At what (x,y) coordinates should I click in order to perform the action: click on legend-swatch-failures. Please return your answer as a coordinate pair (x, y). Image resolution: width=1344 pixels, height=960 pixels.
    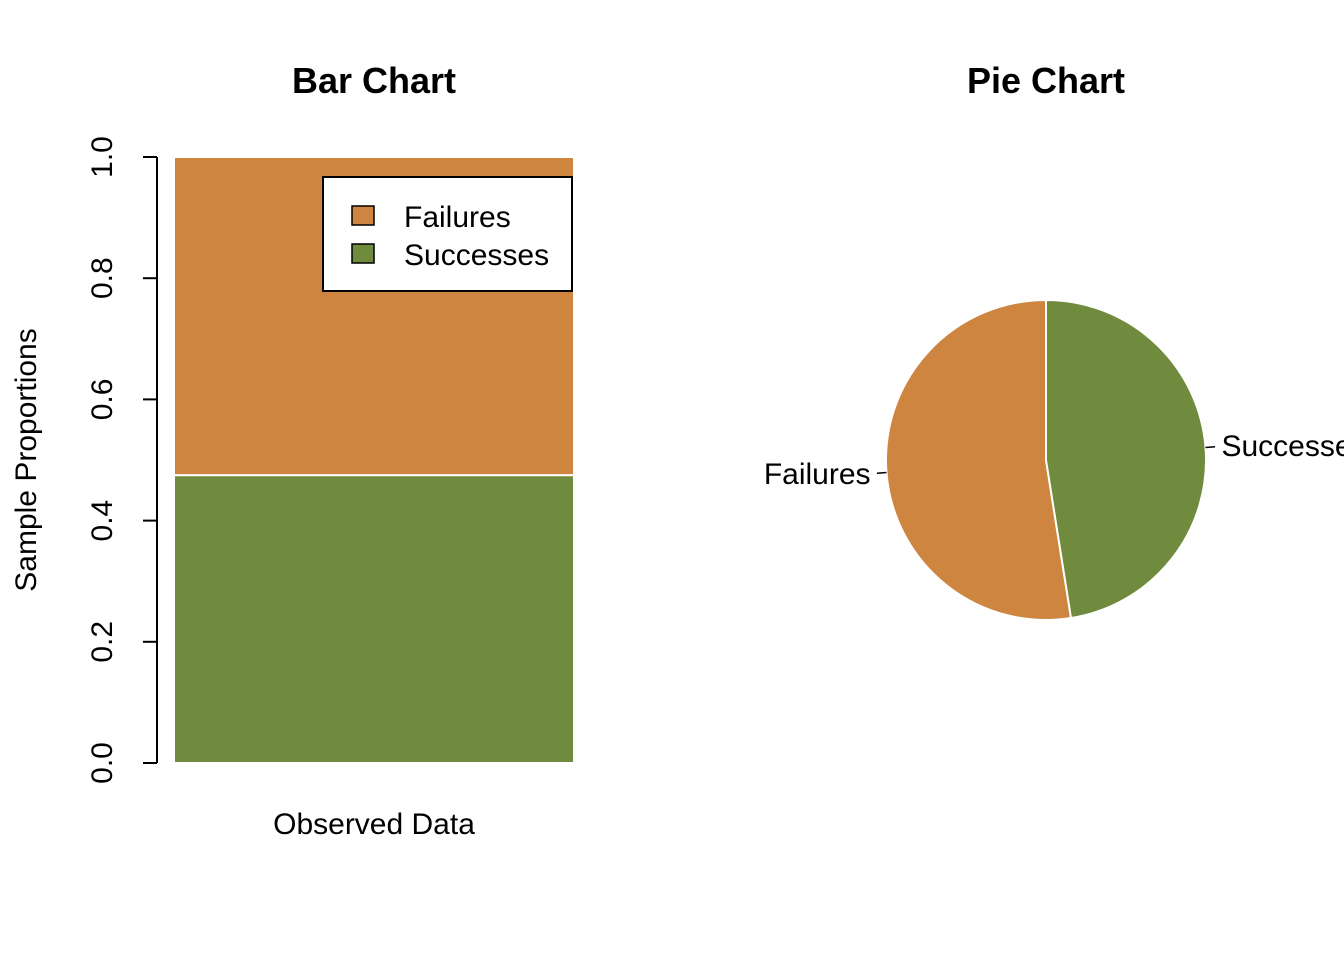
    Looking at the image, I should click on (363, 215).